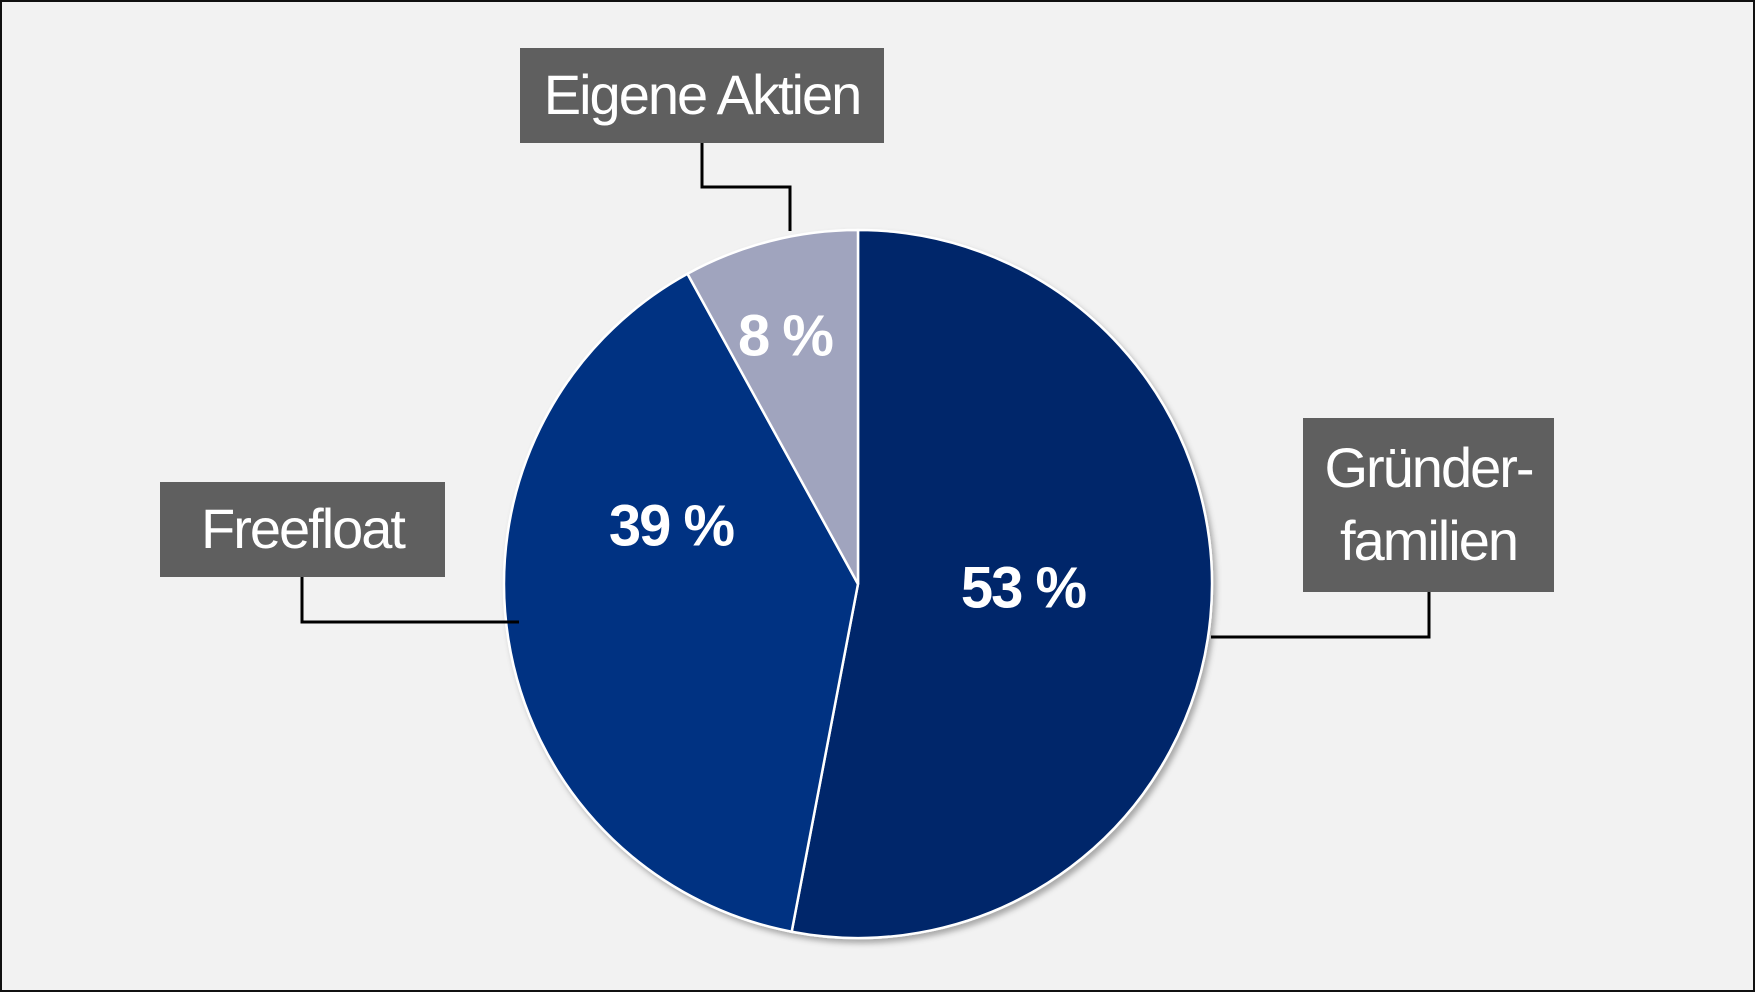  What do you see at coordinates (302, 529) in the screenshot?
I see `category-label: Freefloat` at bounding box center [302, 529].